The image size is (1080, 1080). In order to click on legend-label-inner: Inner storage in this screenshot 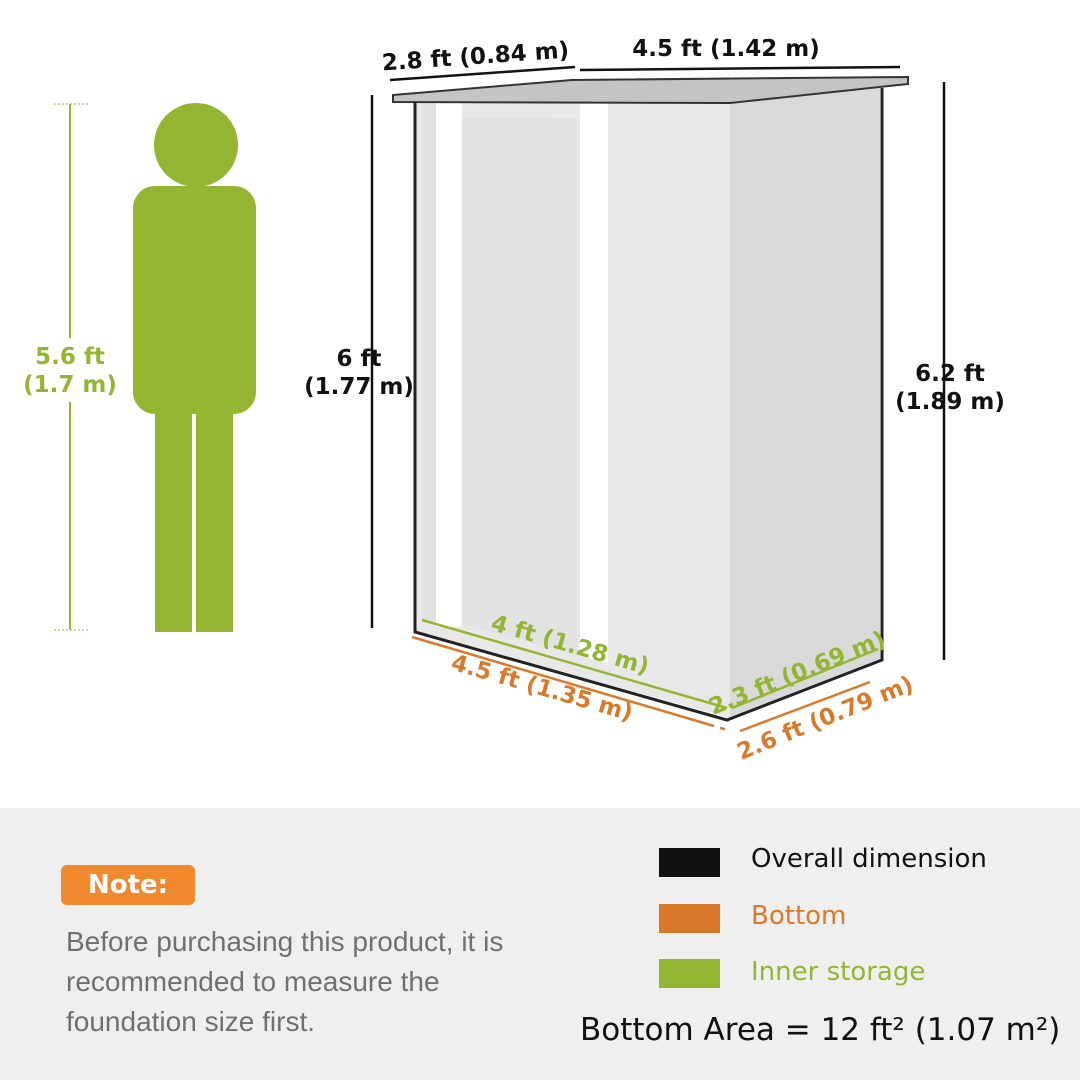, I will do `click(838, 972)`.